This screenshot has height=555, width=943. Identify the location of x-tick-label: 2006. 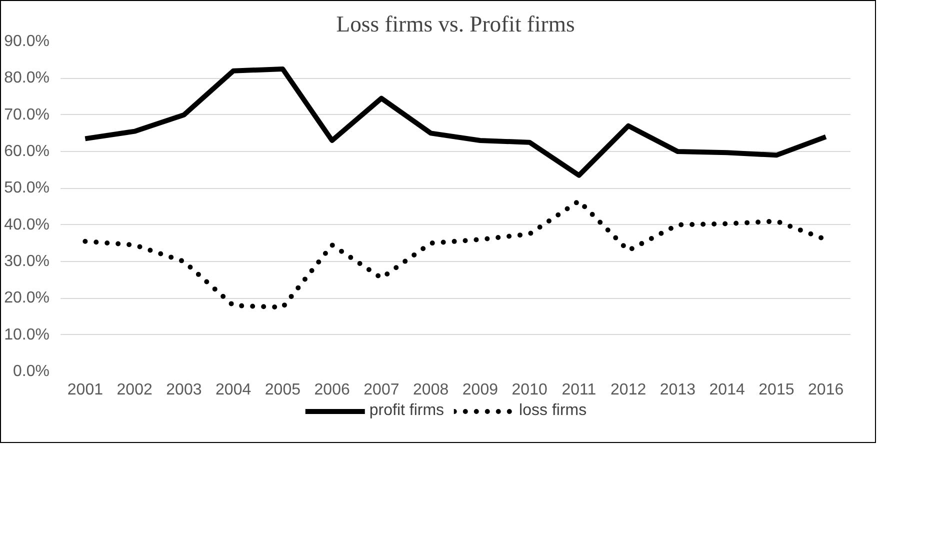
(332, 390).